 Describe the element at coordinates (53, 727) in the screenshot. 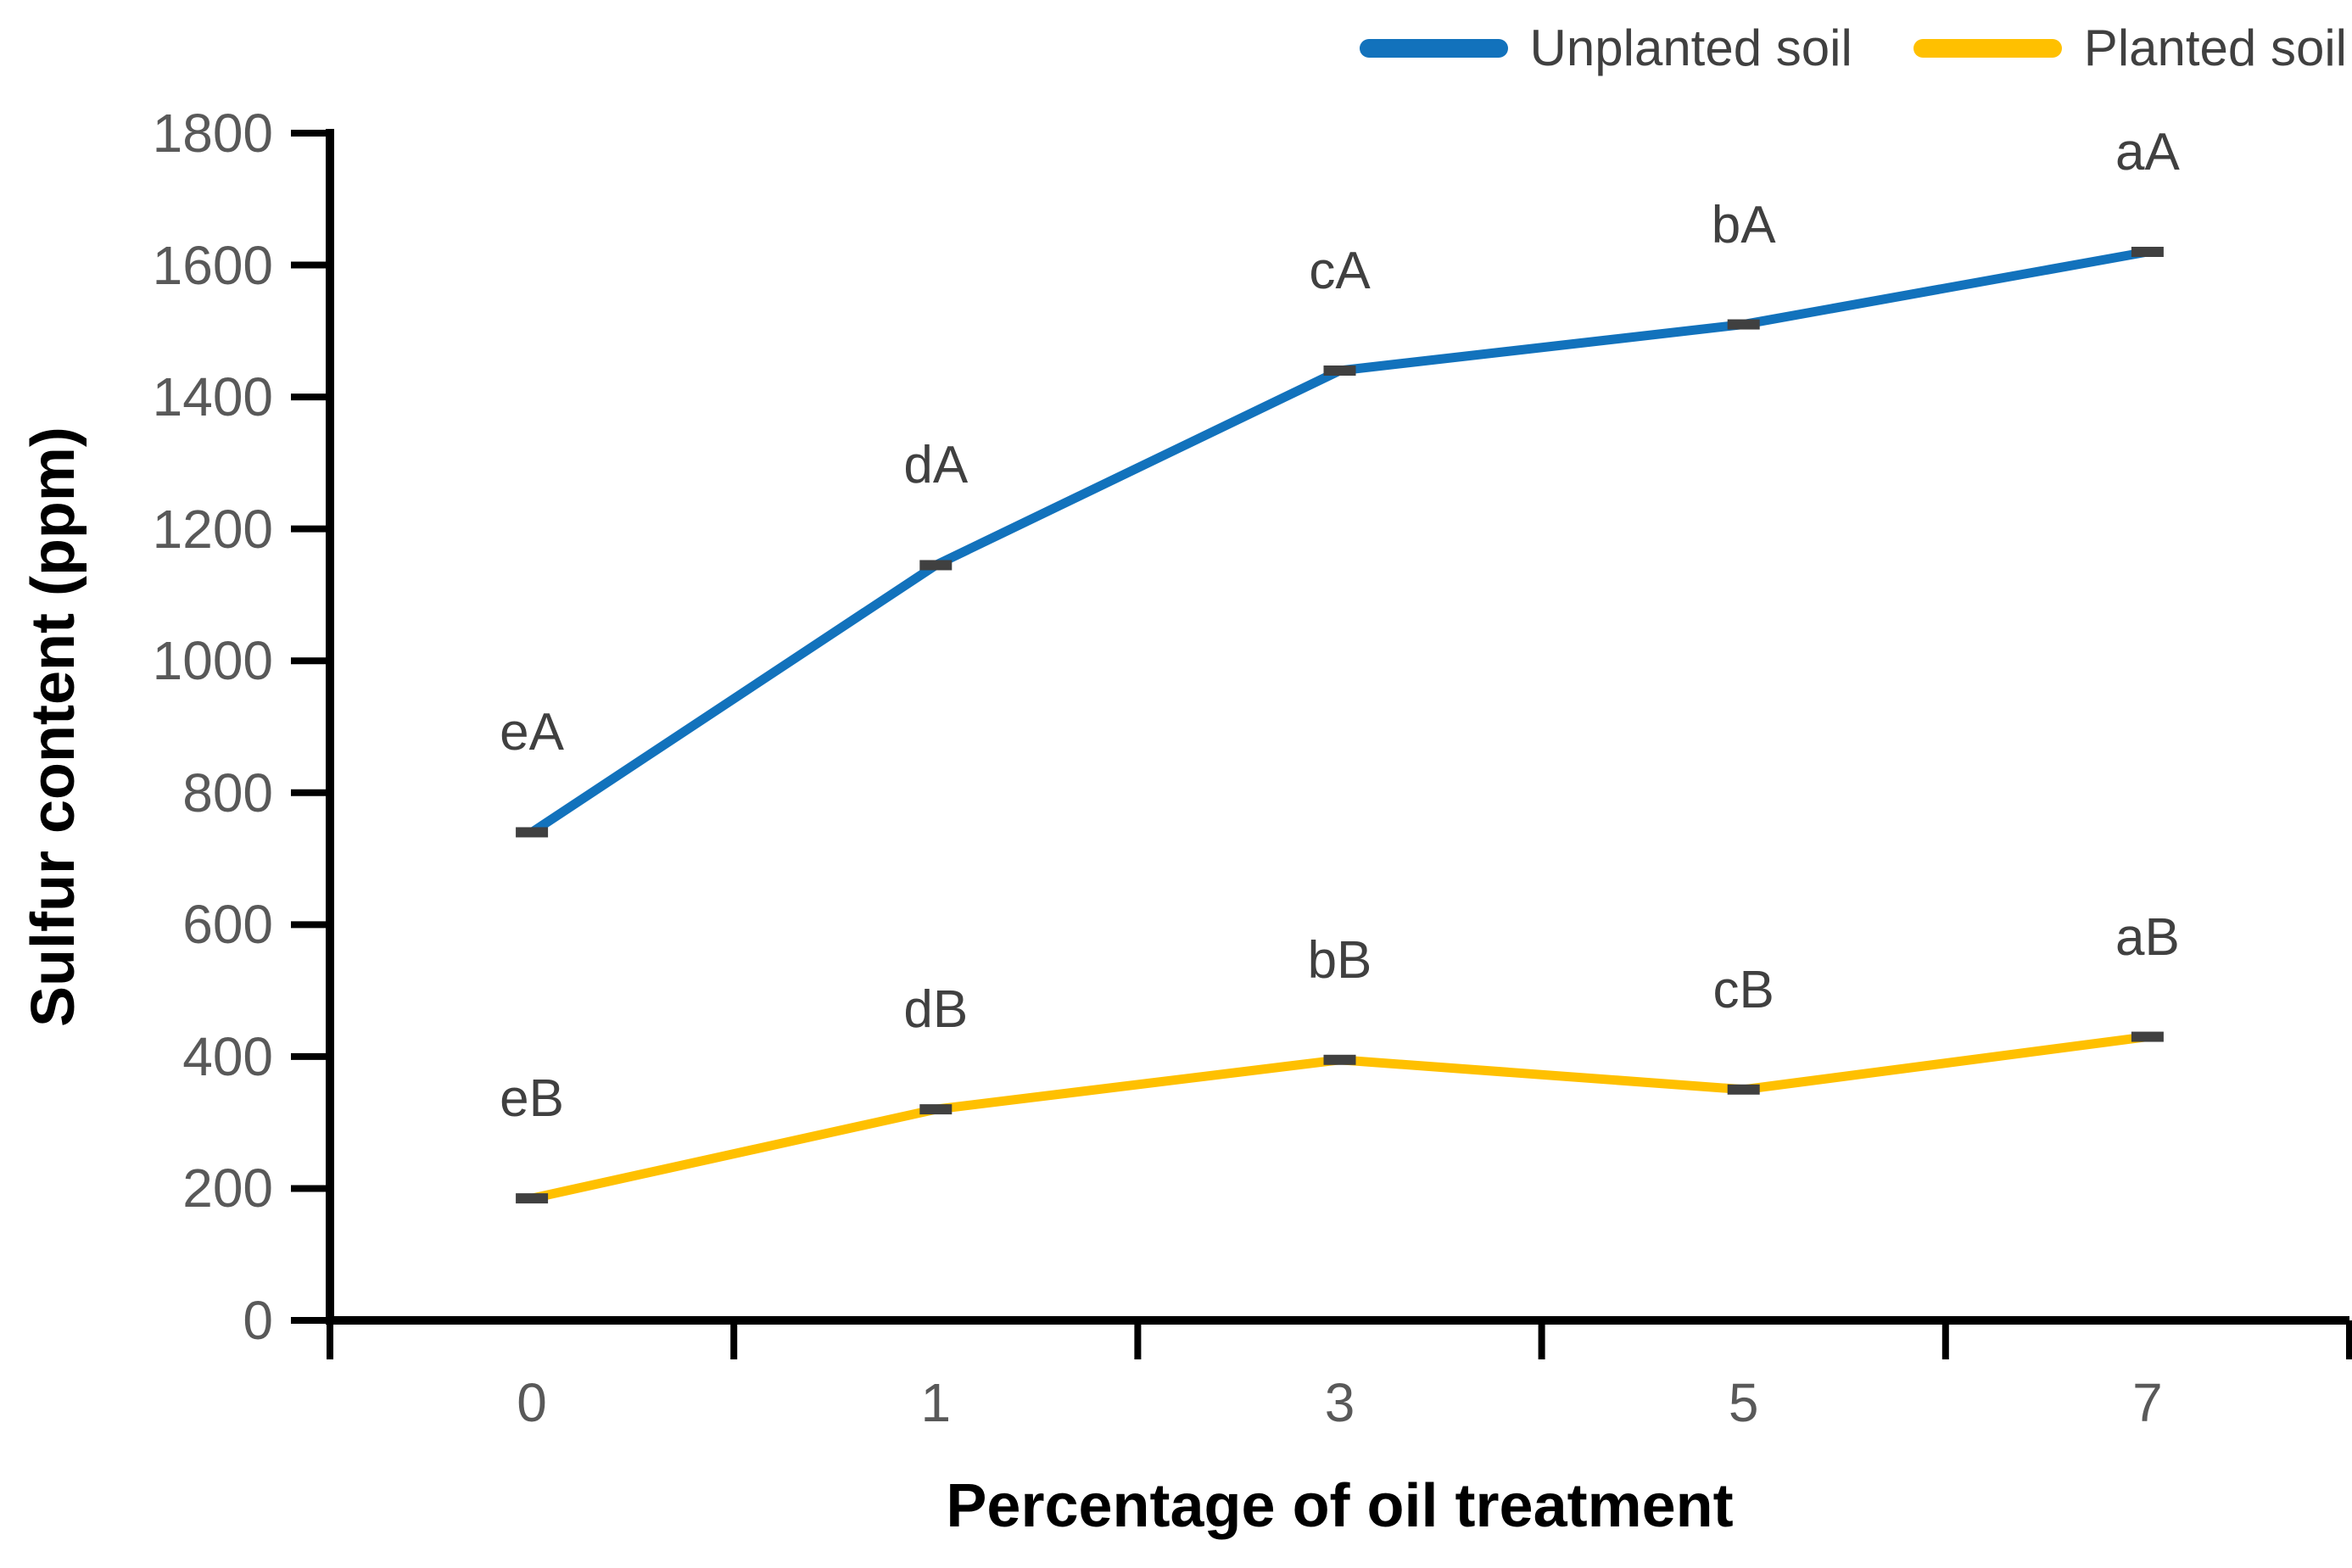

I see `y-axis-title: Sulfur content (ppm)` at that location.